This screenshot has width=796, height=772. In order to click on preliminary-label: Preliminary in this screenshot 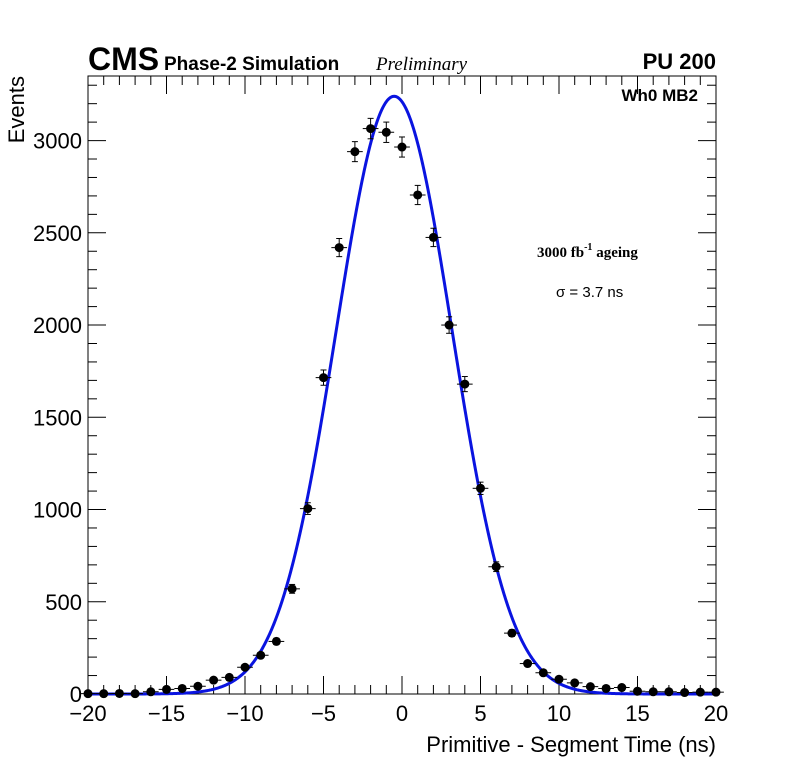, I will do `click(421, 64)`.